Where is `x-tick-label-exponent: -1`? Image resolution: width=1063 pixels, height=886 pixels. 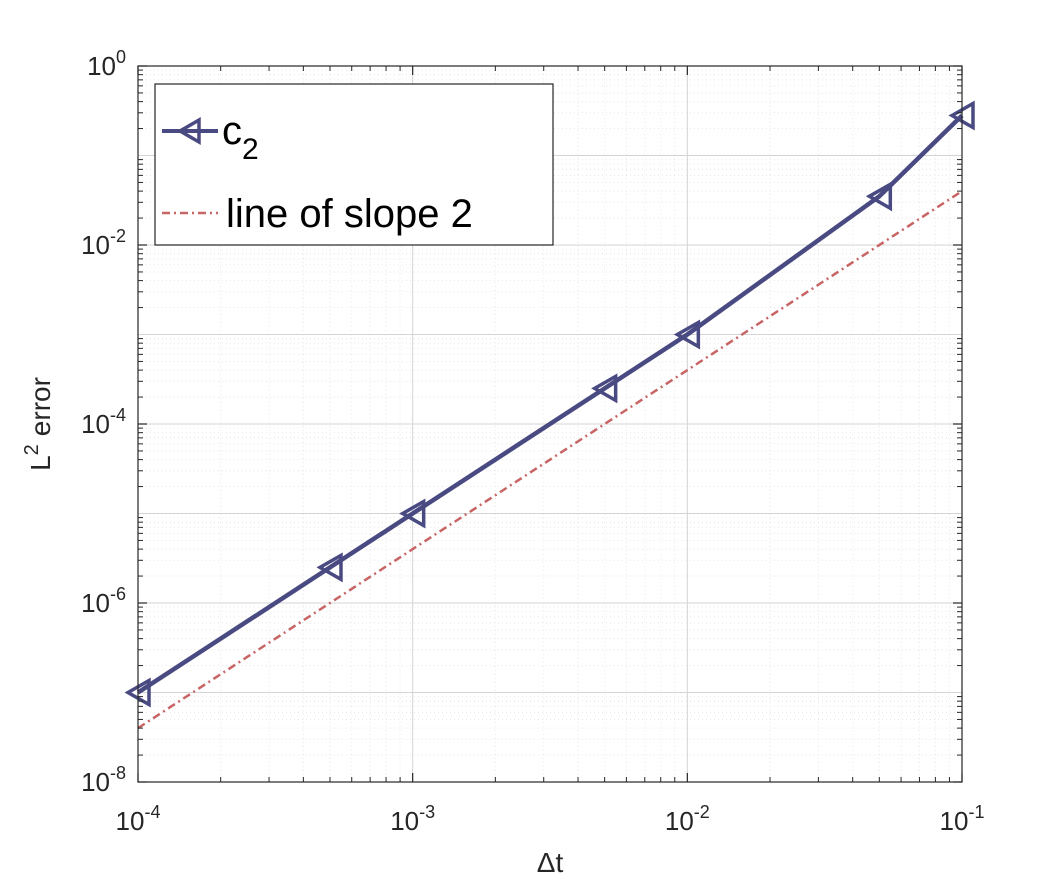 x-tick-label-exponent: -1 is located at coordinates (976, 812).